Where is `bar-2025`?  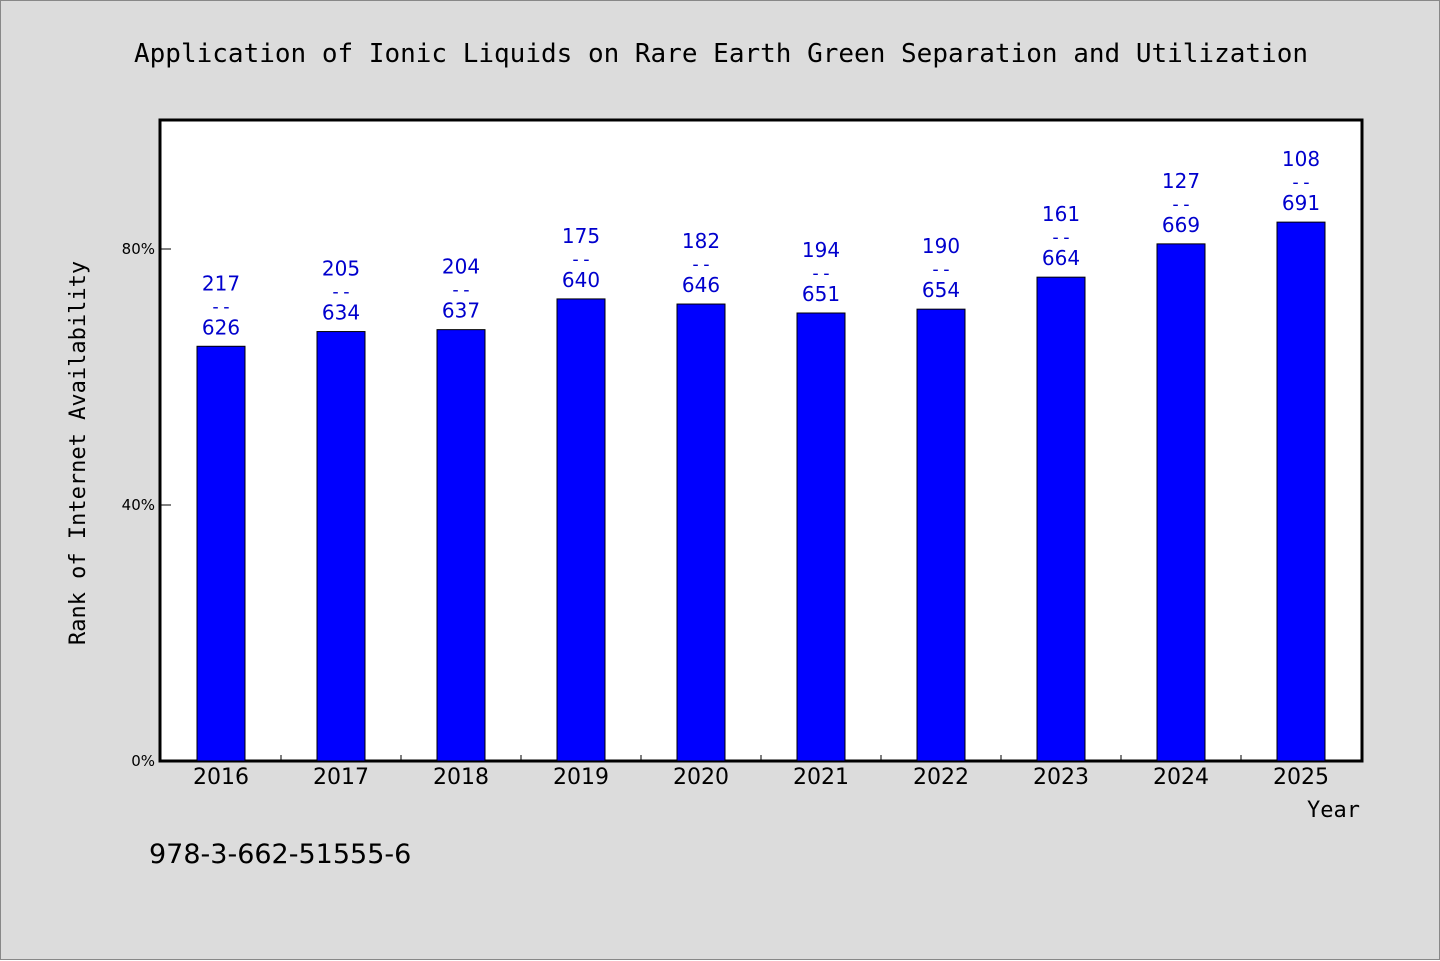
bar-2025 is located at coordinates (1301, 491).